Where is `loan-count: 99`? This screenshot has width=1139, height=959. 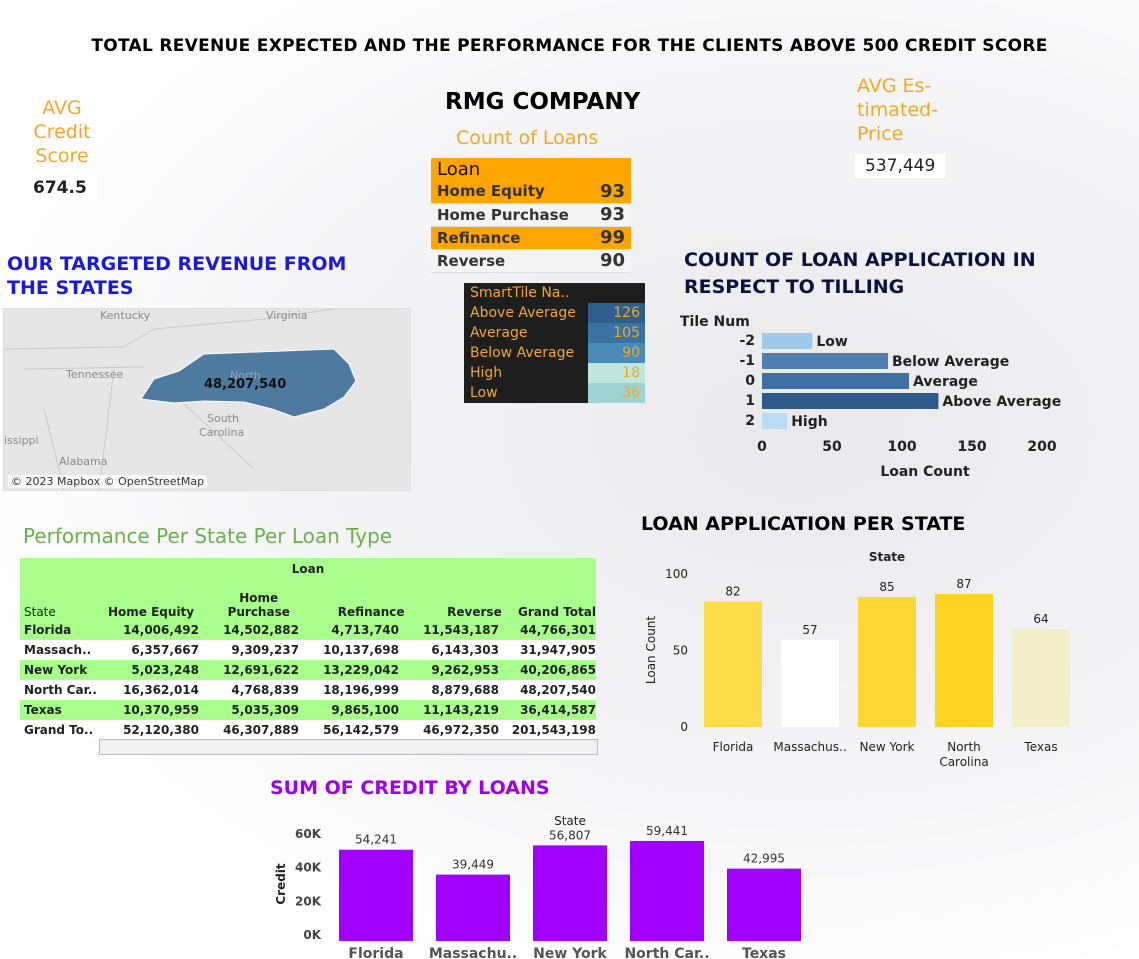
loan-count: 99 is located at coordinates (612, 237).